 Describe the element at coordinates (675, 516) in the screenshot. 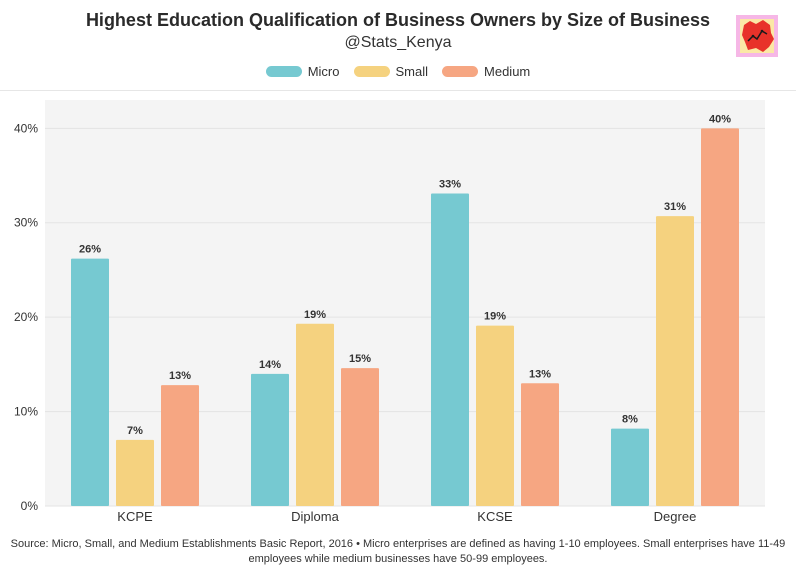

I see `x-tick-label: Degree` at that location.